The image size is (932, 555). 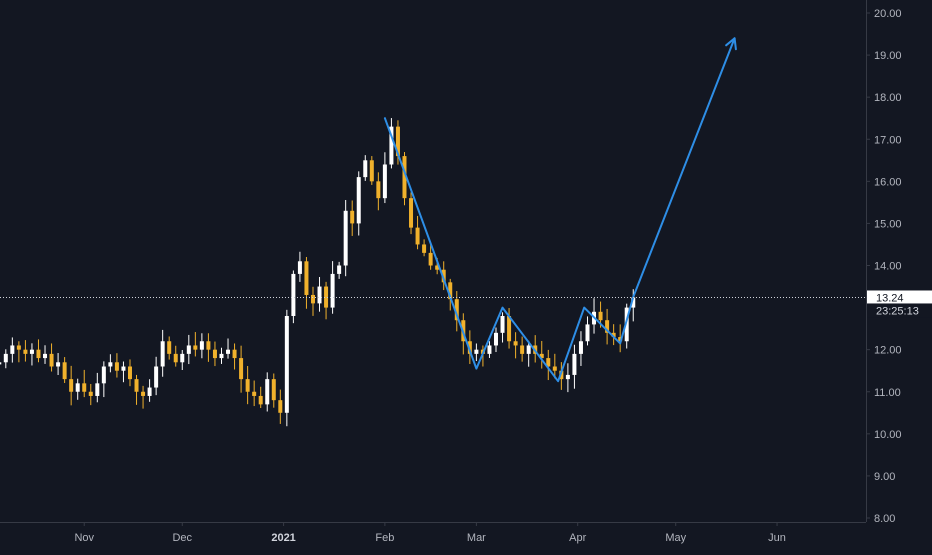 I want to click on price-tick-label: 11.00, so click(x=887, y=393).